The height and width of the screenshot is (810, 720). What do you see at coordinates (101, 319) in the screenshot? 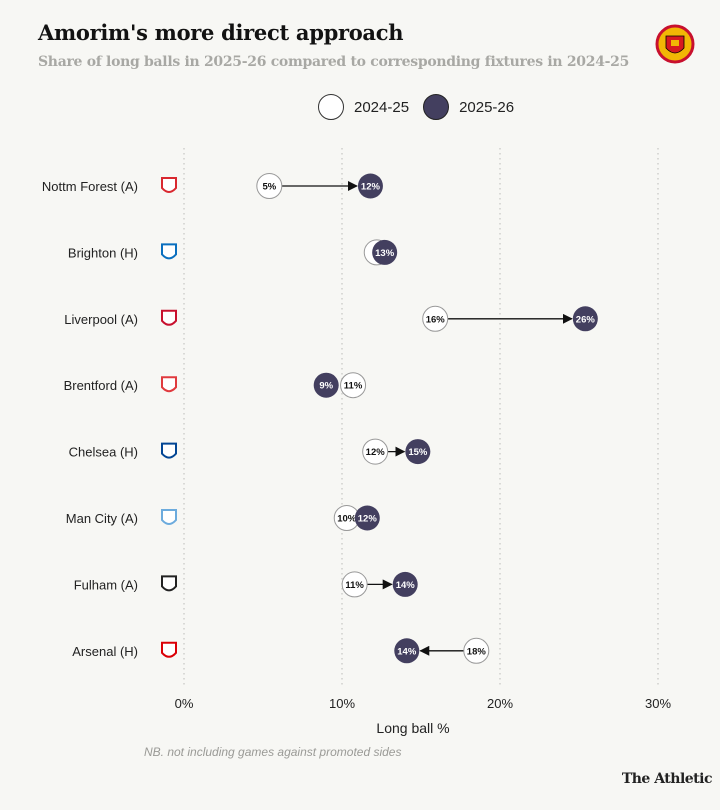
I see `row-label: Liverpool (A)` at bounding box center [101, 319].